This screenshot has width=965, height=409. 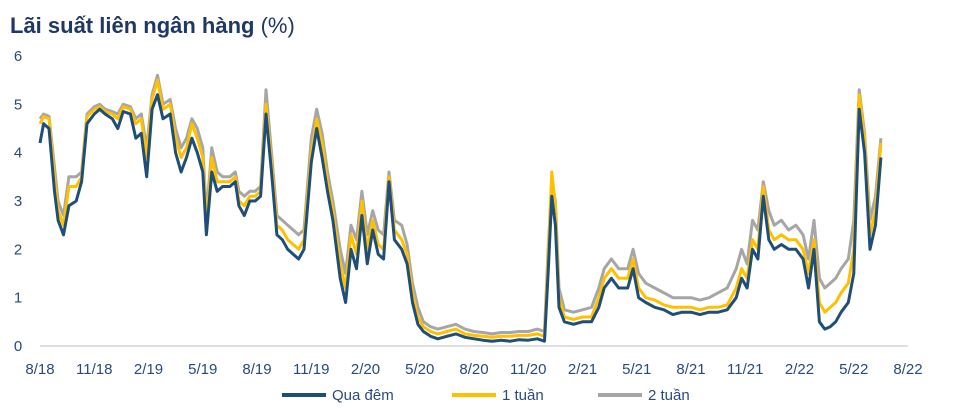 What do you see at coordinates (18, 56) in the screenshot?
I see `y-tick-label: 6` at bounding box center [18, 56].